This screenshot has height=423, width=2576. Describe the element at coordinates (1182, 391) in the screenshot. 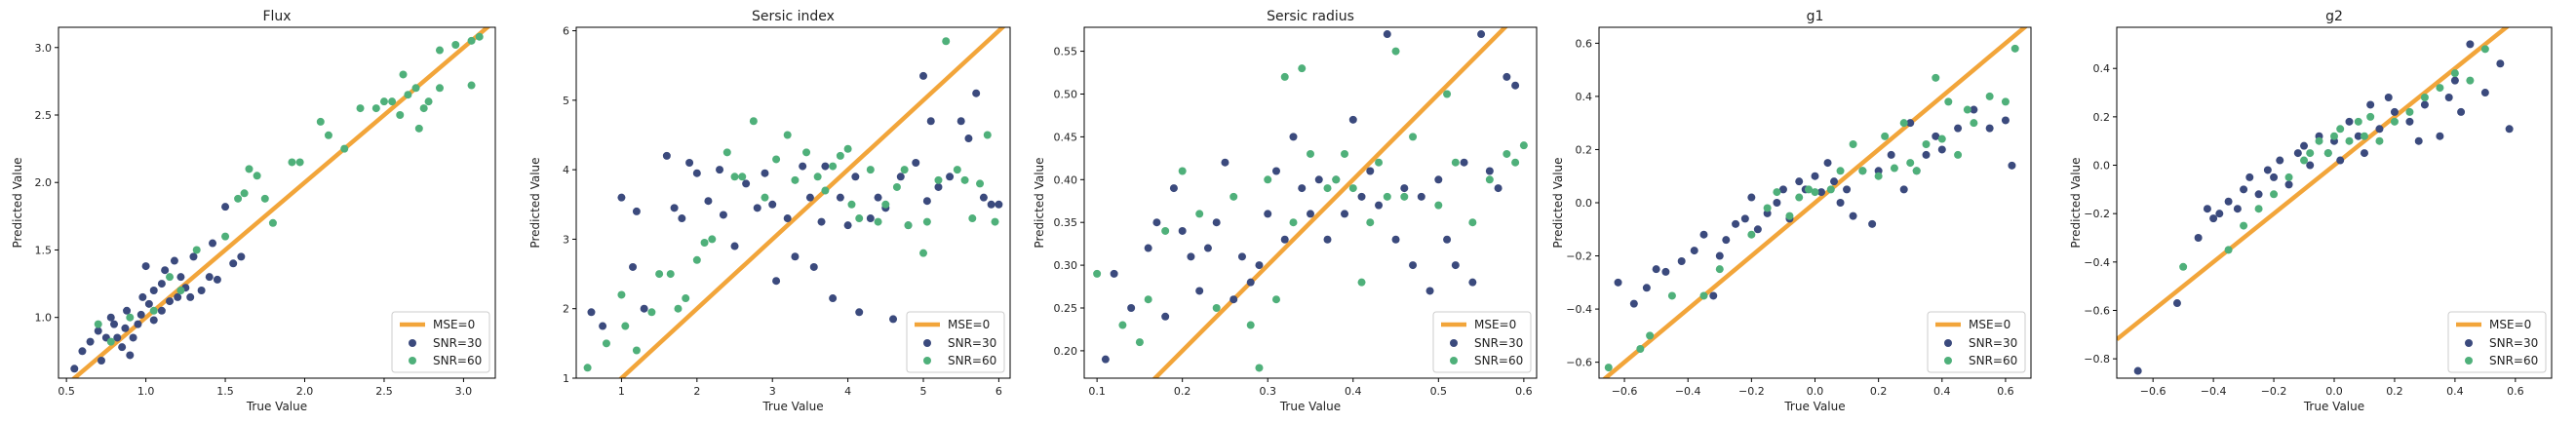

I see `x-tick-label: 0.2` at that location.